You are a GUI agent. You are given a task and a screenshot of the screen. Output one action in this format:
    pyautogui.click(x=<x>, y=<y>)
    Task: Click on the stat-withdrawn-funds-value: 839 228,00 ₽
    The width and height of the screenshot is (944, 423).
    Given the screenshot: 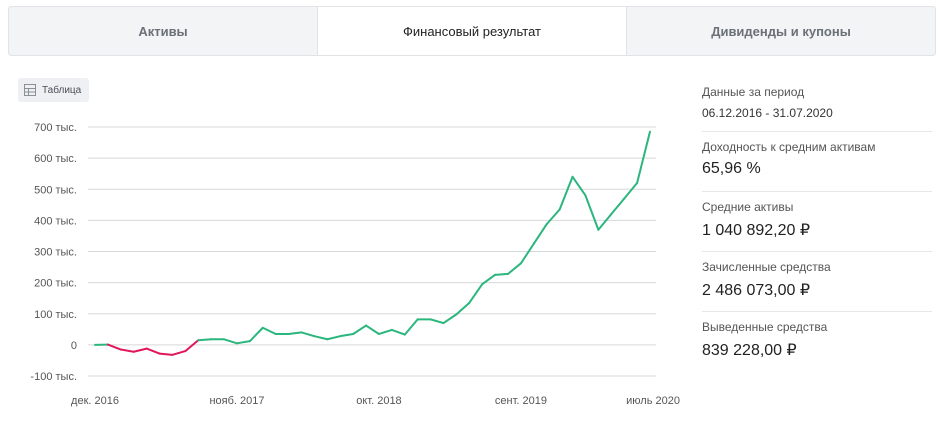 What is the action you would take?
    pyautogui.click(x=749, y=350)
    